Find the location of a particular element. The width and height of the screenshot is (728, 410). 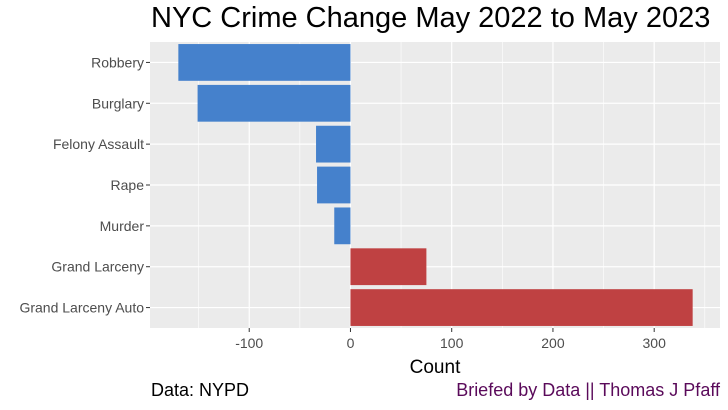

y-tick-label: Robbery is located at coordinates (117, 62).